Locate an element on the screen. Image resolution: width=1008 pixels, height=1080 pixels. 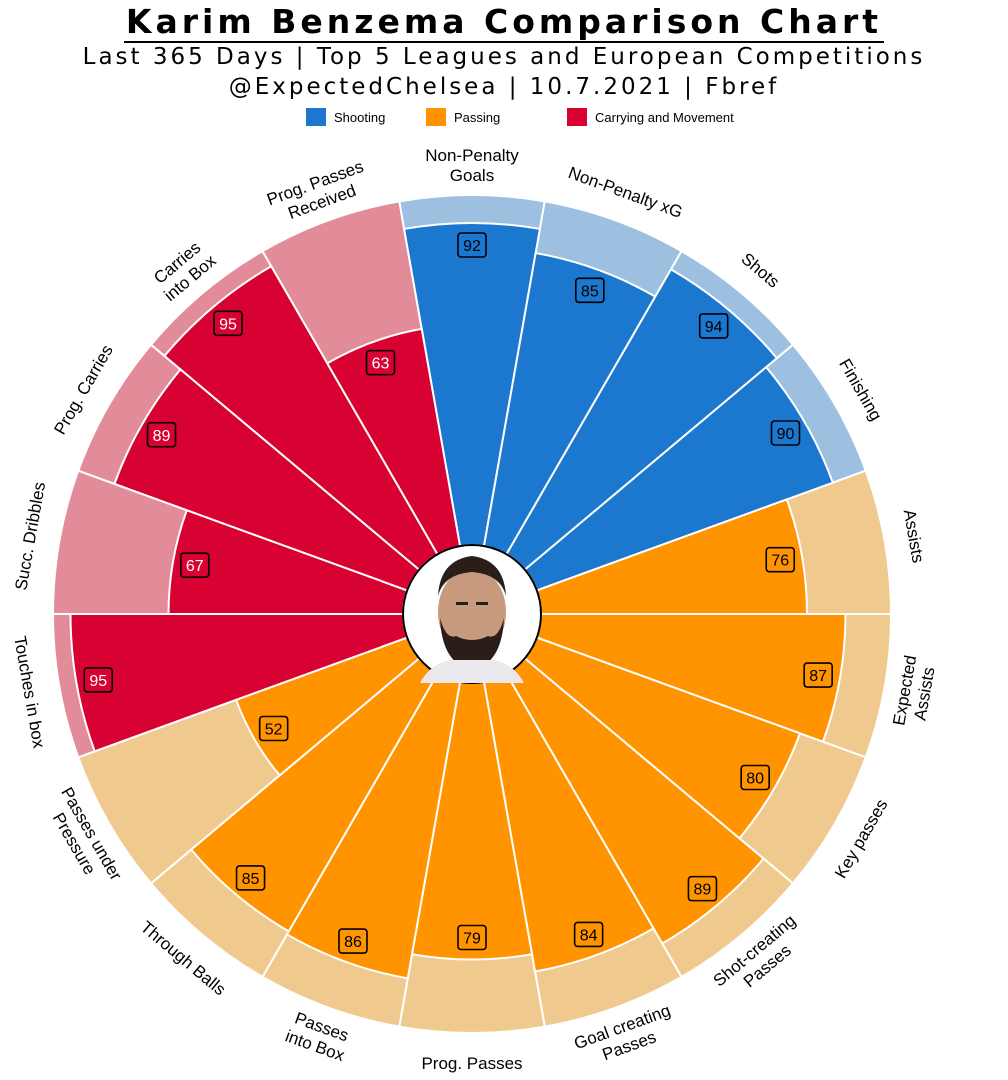
value-badge-box-shots is located at coordinates (713, 326).